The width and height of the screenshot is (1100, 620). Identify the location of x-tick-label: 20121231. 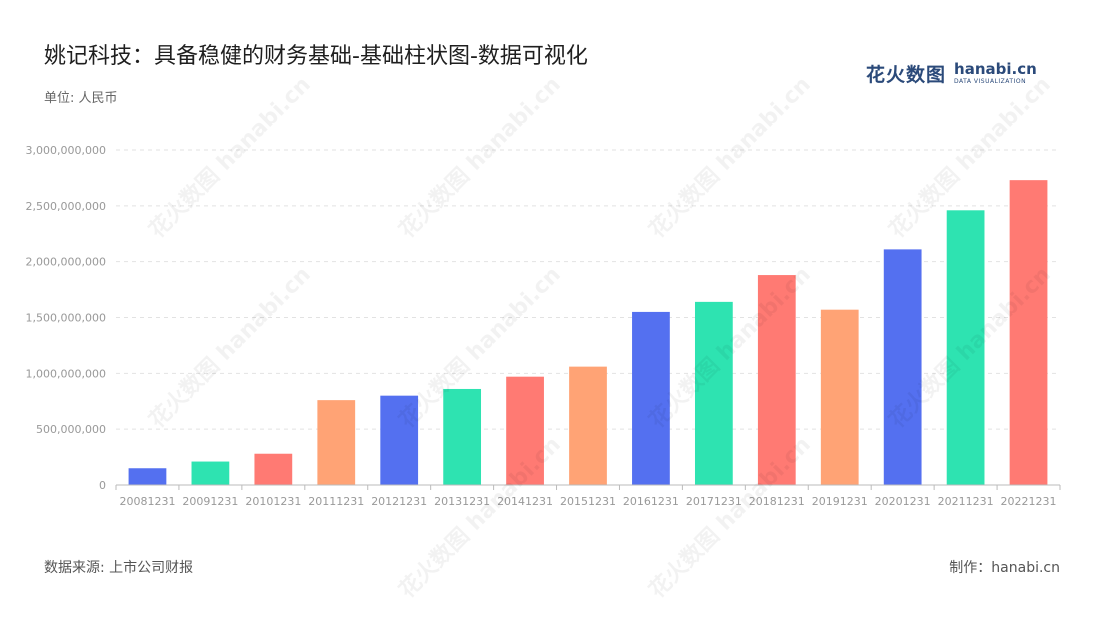
(399, 501).